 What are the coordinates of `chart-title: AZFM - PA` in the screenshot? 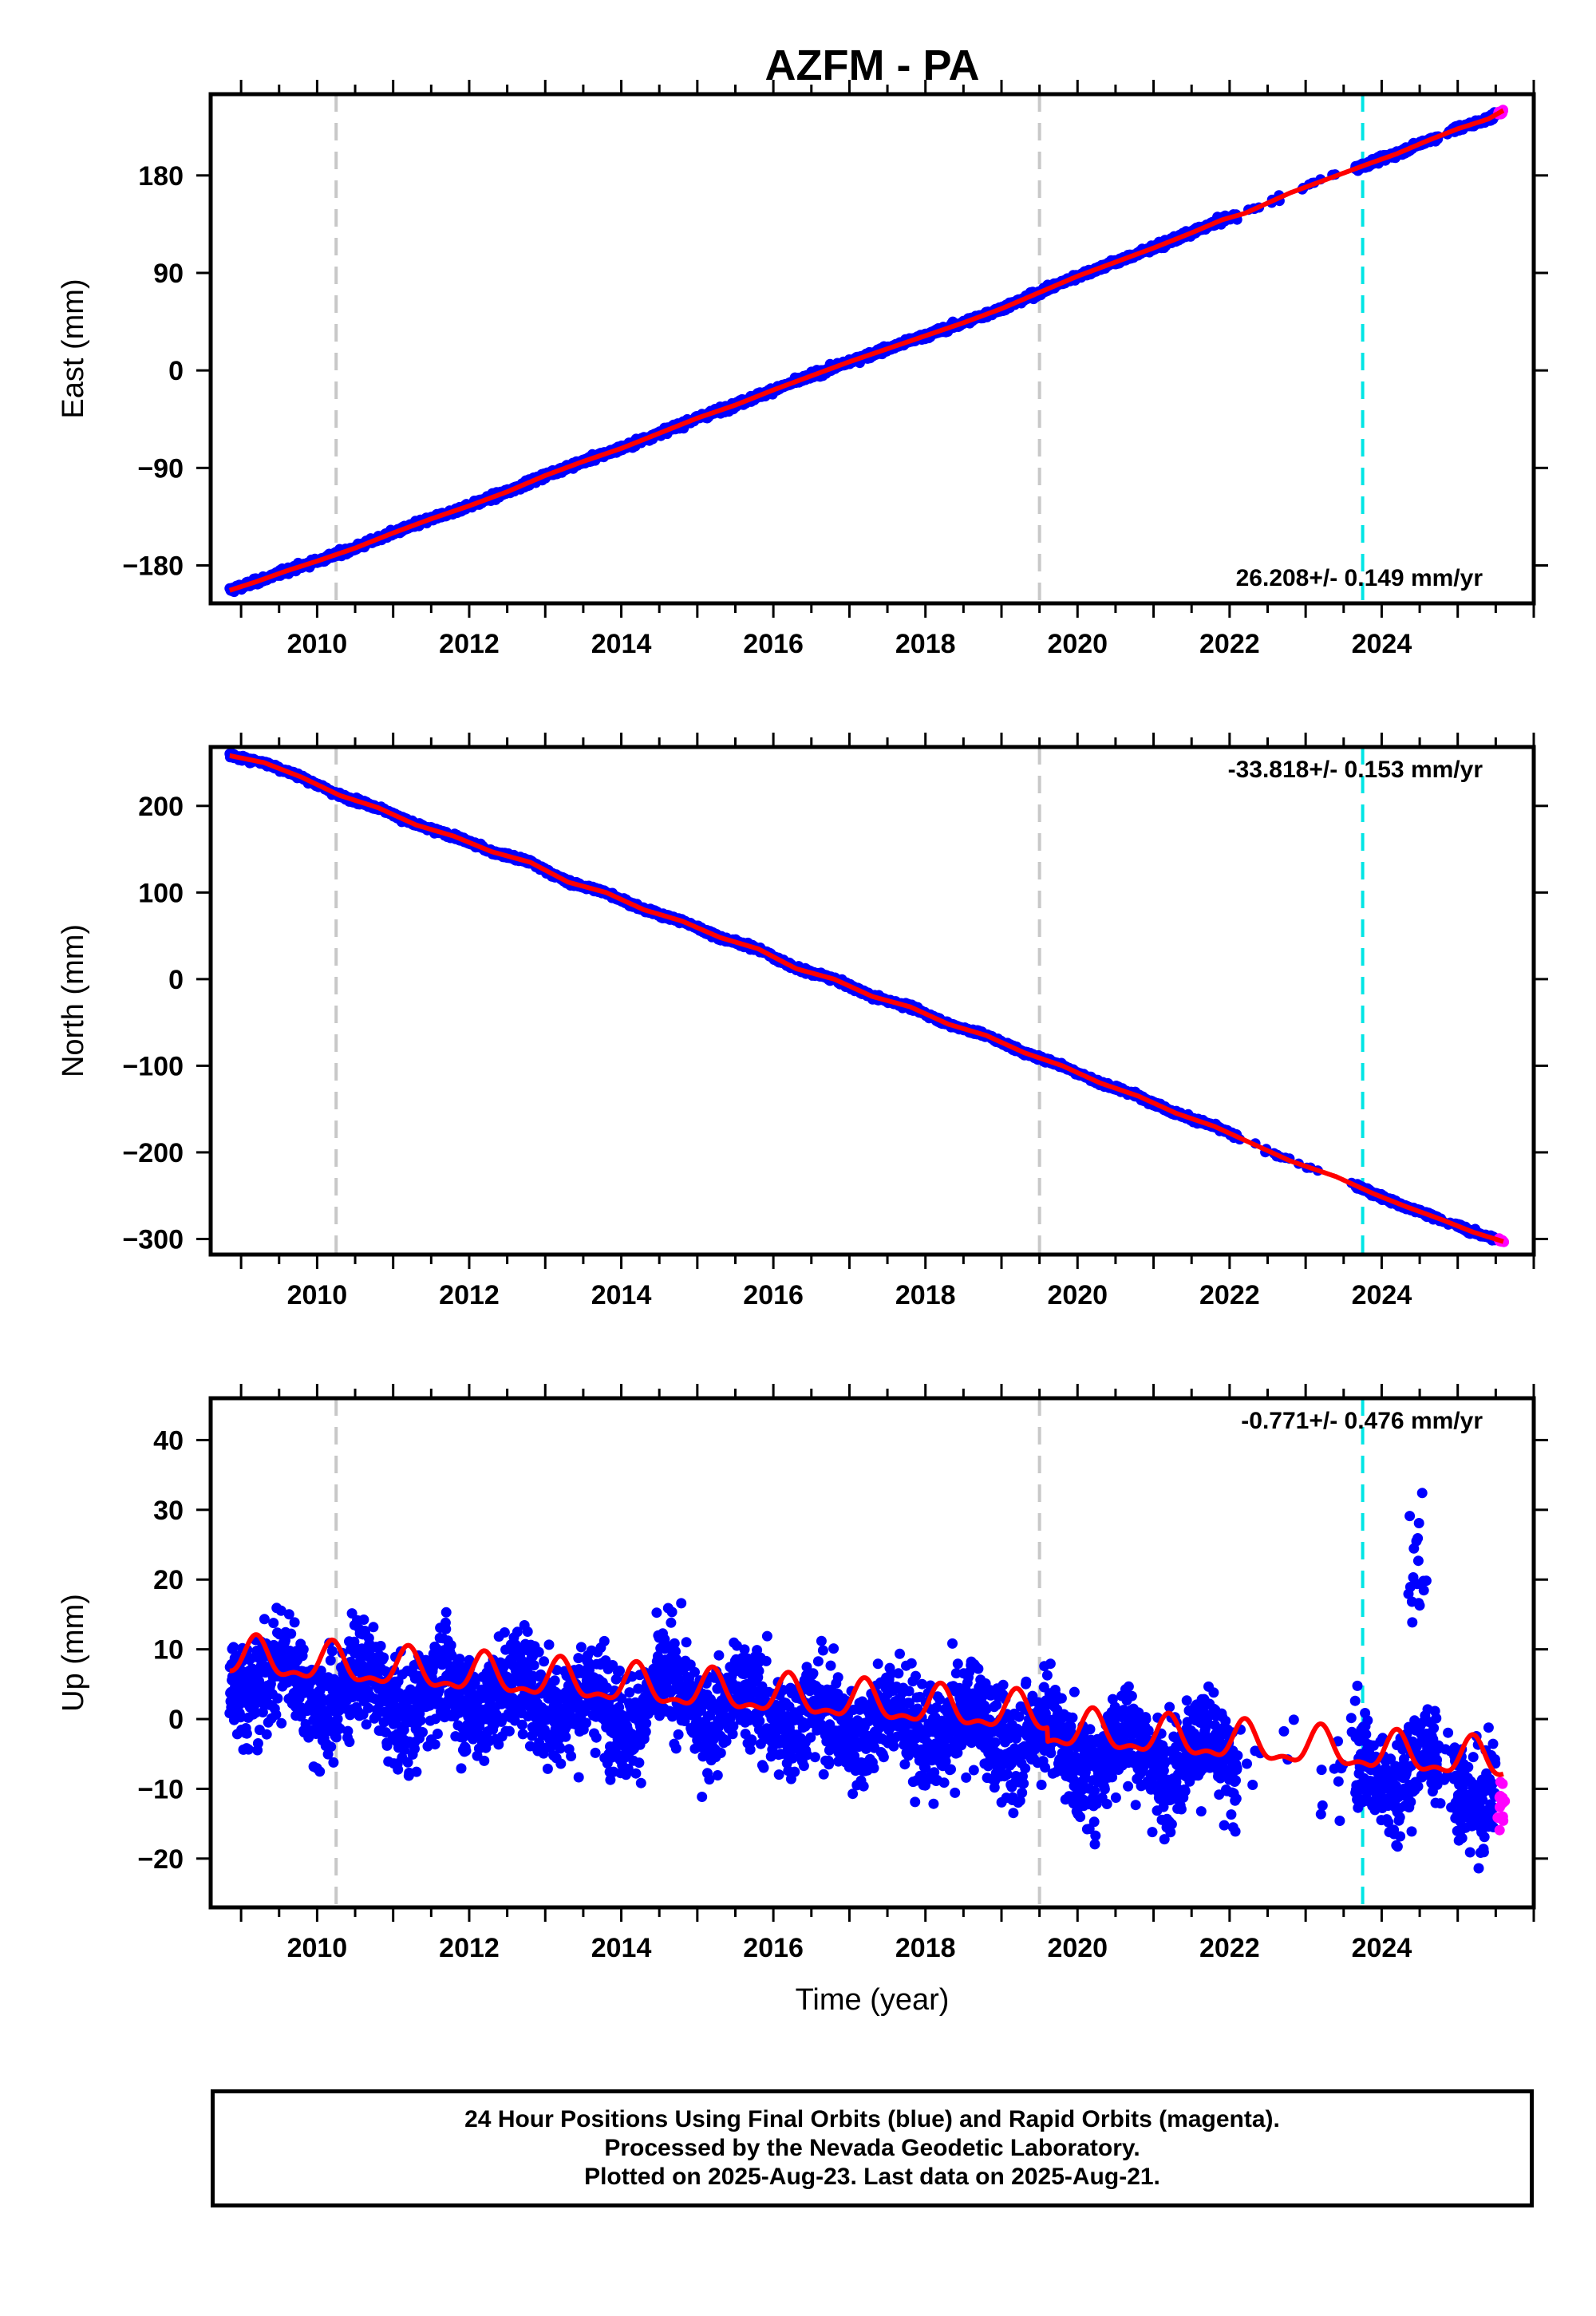 It's located at (873, 65).